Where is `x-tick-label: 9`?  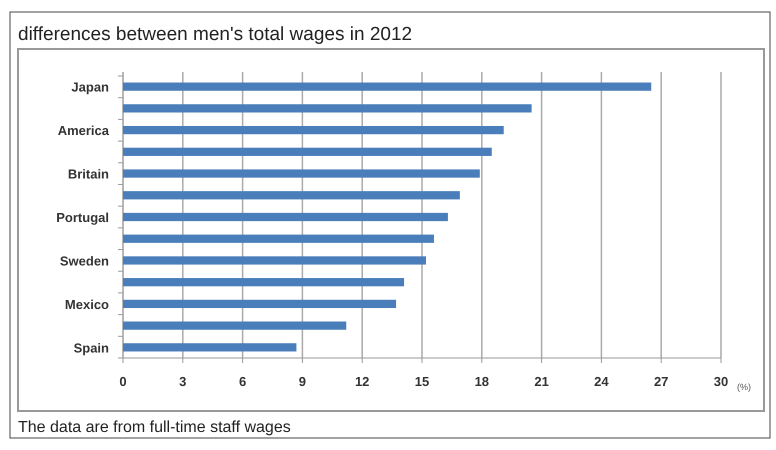 x-tick-label: 9 is located at coordinates (302, 381).